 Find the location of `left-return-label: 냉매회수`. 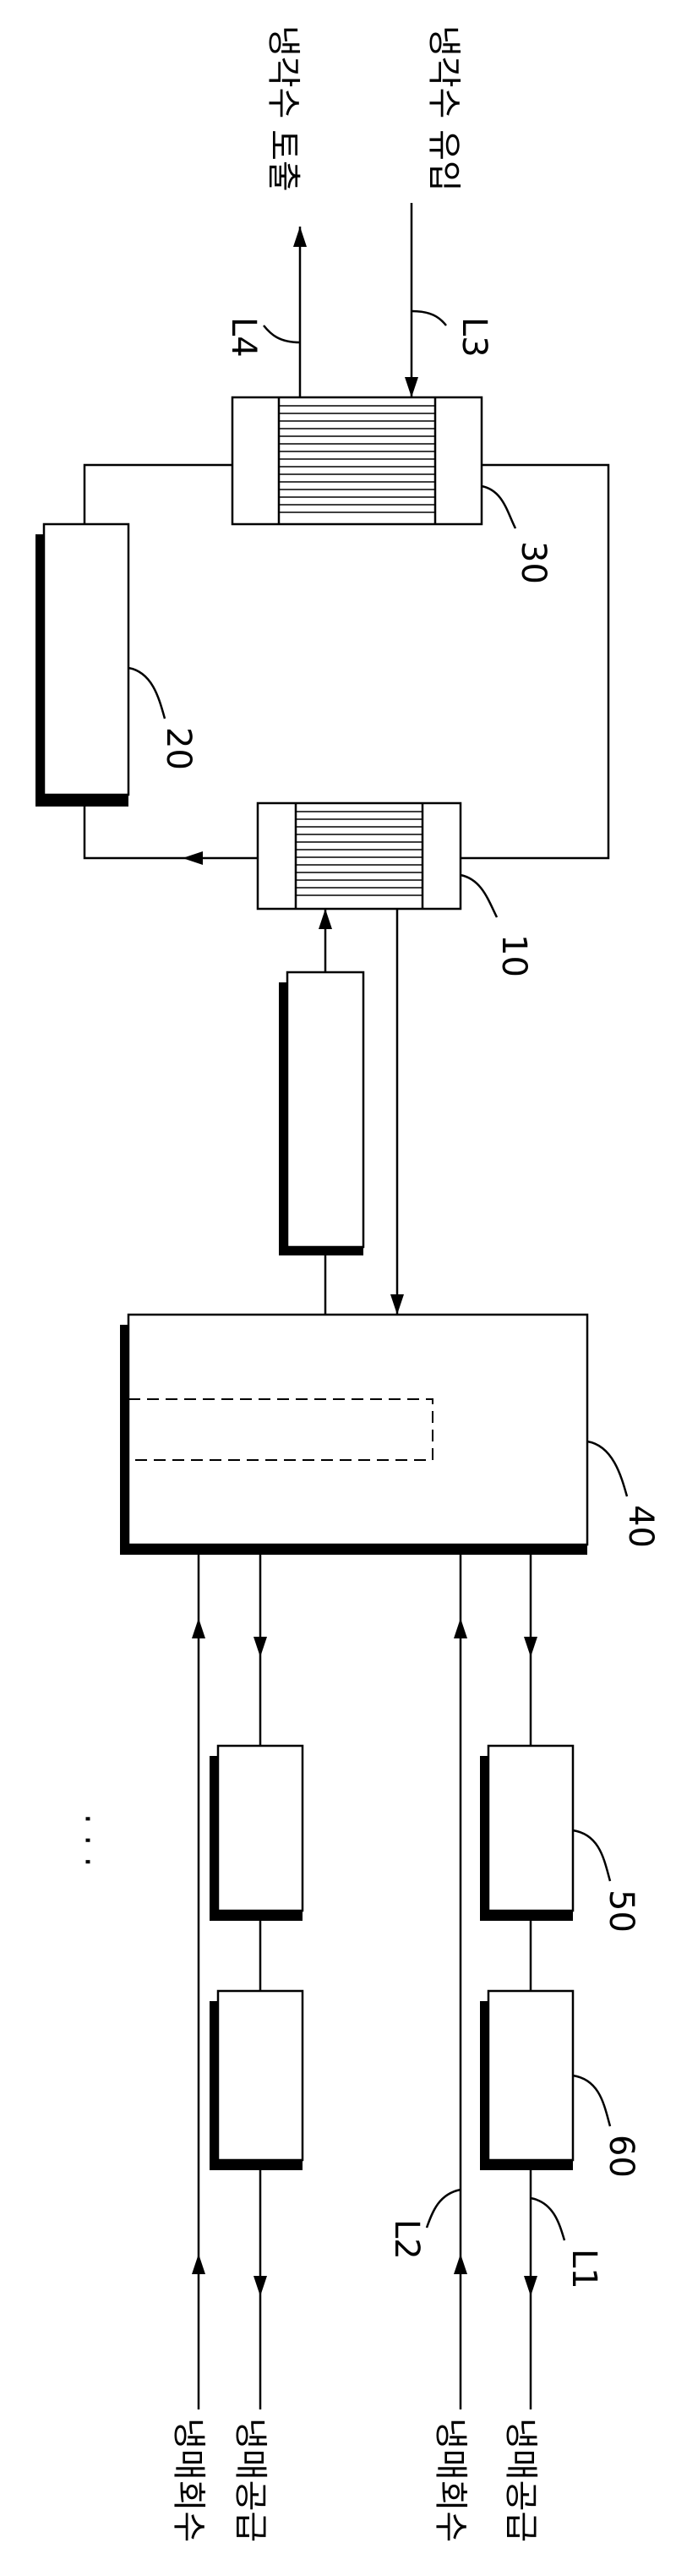

left-return-label: 냉매회수 is located at coordinates (188, 2480).